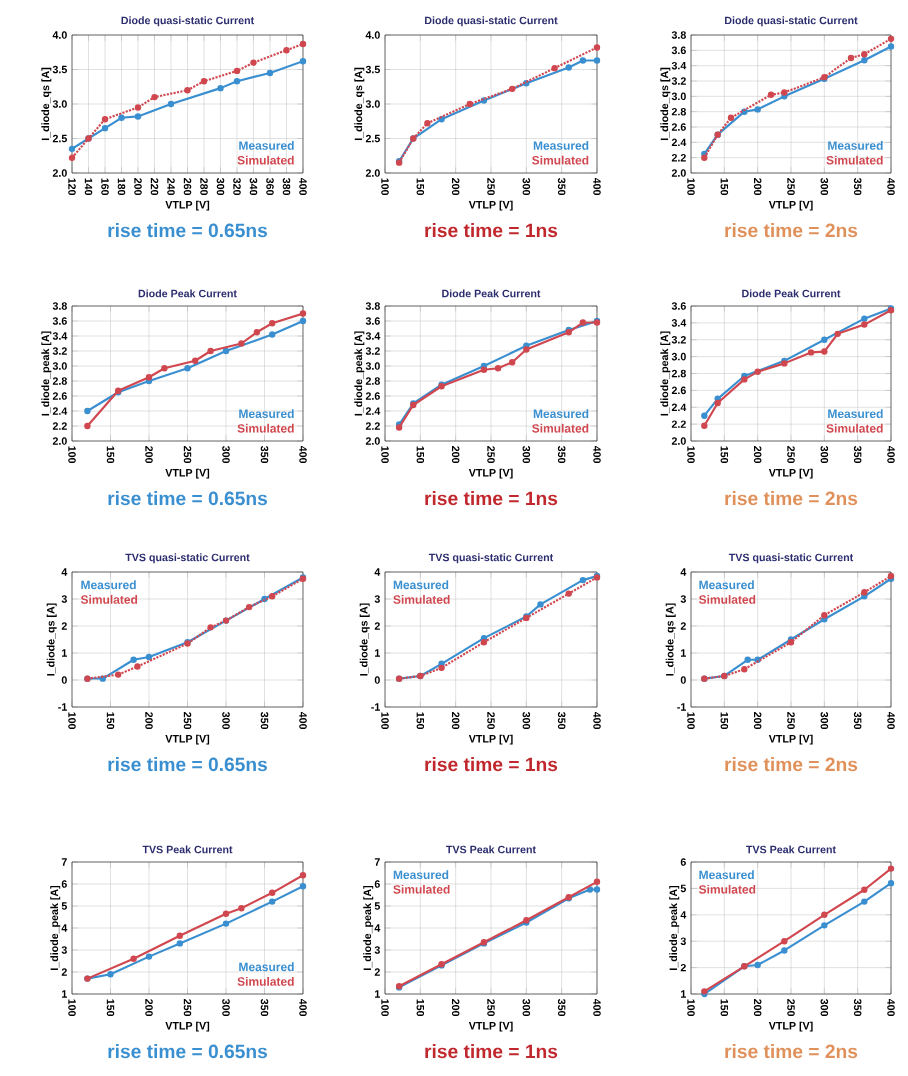 The image size is (908, 1076). I want to click on y-tick-label: 4.0, so click(59, 35).